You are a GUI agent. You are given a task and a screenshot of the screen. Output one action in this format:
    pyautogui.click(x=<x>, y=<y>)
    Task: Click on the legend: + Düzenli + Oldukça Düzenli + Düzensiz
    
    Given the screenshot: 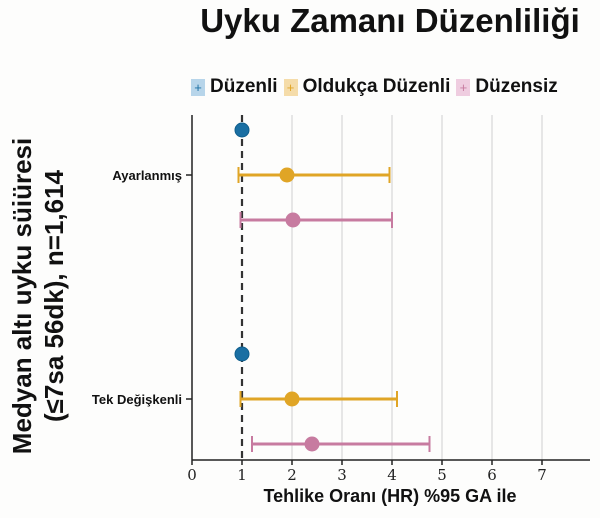 What is the action you would take?
    pyautogui.click(x=377, y=87)
    